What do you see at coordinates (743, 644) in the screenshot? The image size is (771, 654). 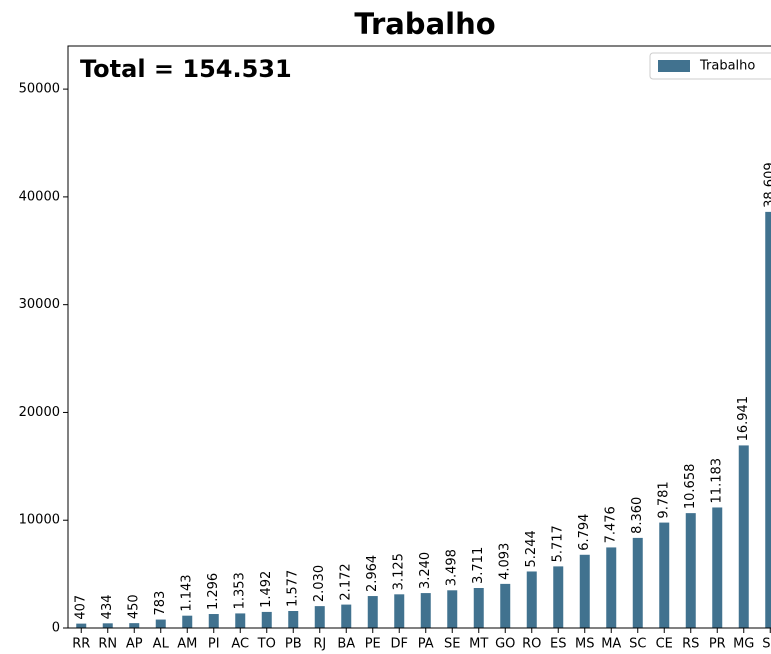 I see `x-tick-label: MG` at bounding box center [743, 644].